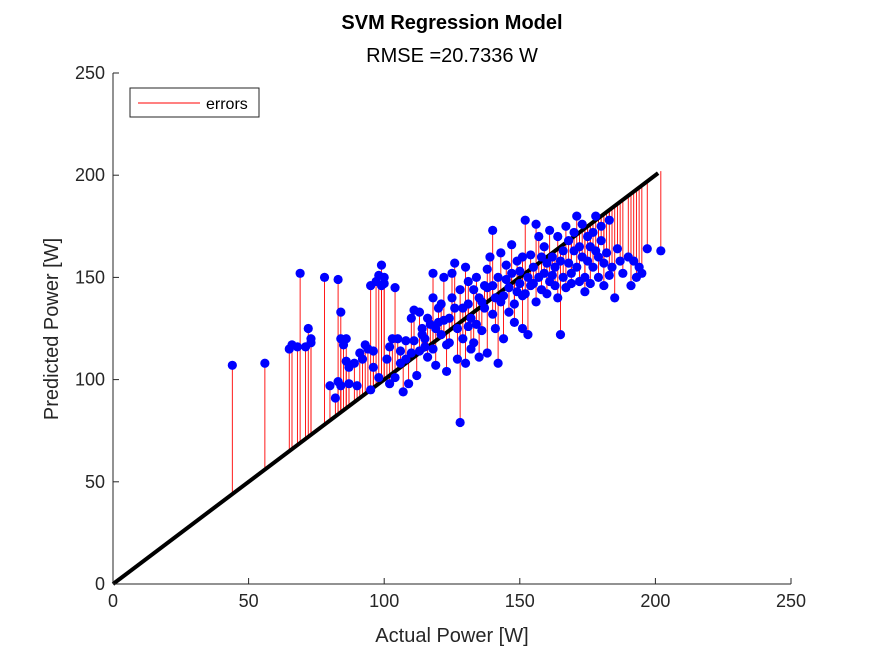  What do you see at coordinates (227, 104) in the screenshot?
I see `legend-entry-errors: errors` at bounding box center [227, 104].